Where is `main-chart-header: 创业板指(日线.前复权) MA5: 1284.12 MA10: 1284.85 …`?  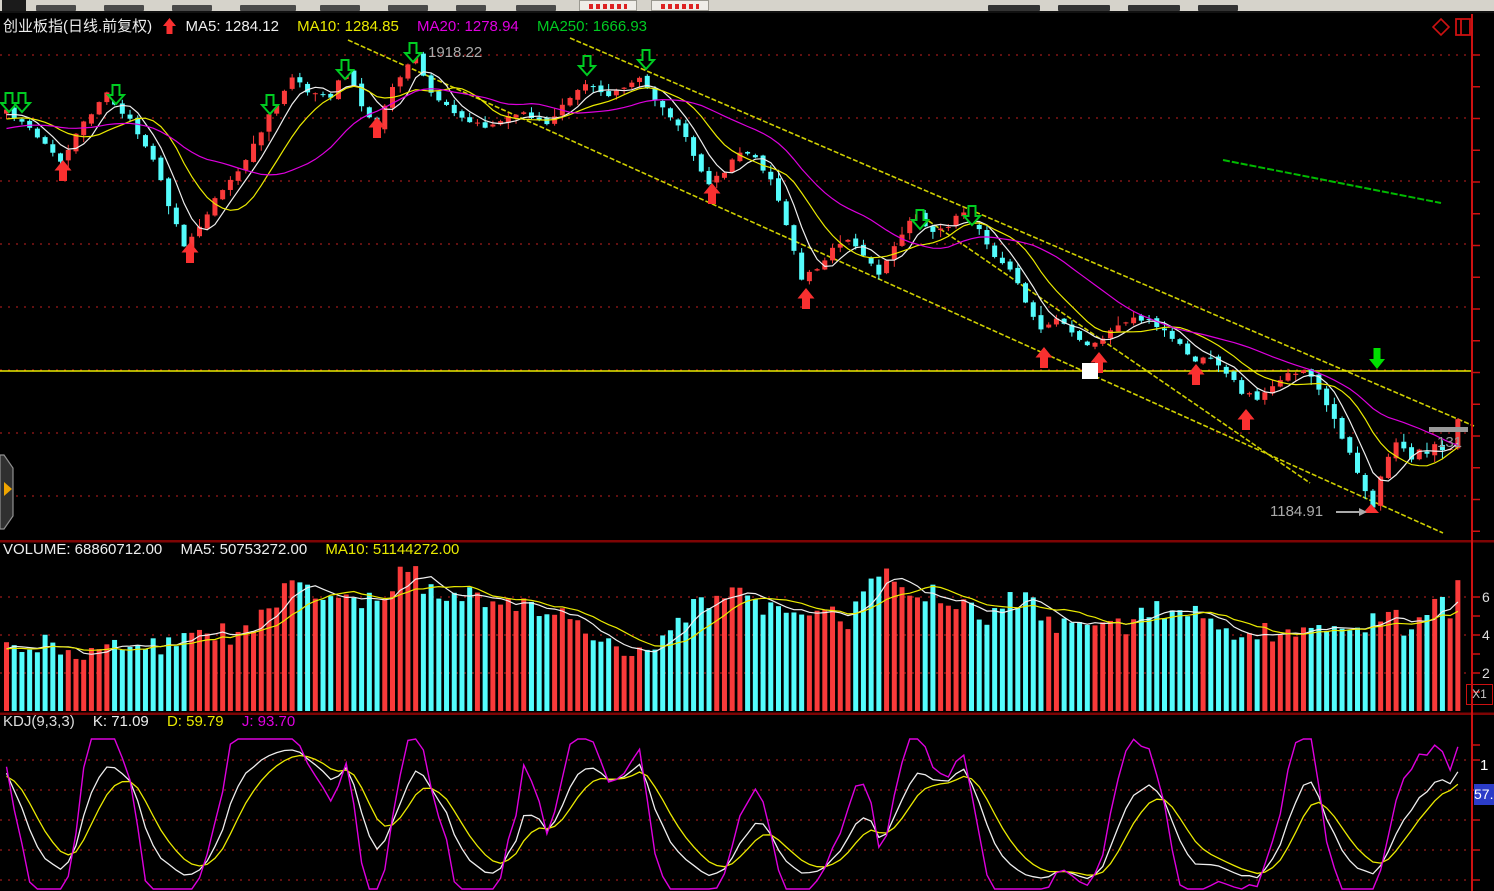
main-chart-header: 创业板指(日线.前复权) MA5: 1284.12 MA10: 1284.85 … is located at coordinates (332, 25).